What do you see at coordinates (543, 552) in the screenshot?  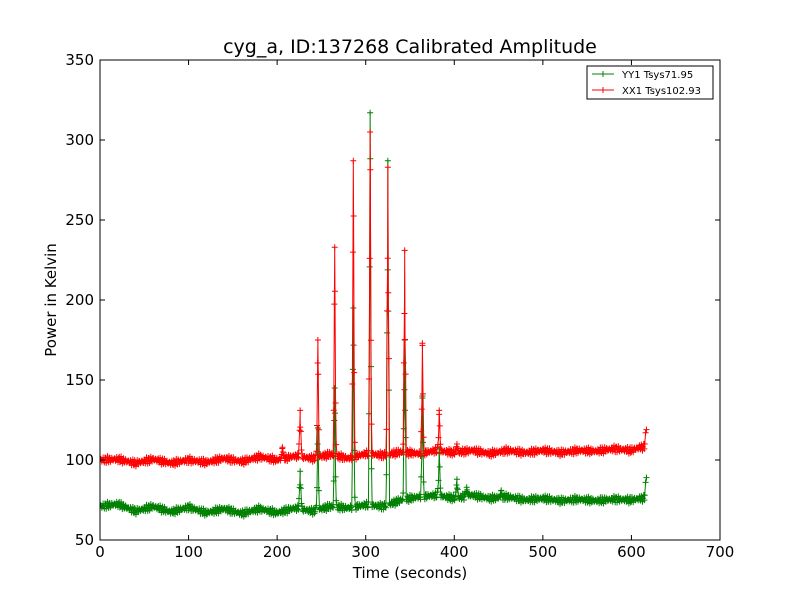 I see `x-tick-label: 500` at bounding box center [543, 552].